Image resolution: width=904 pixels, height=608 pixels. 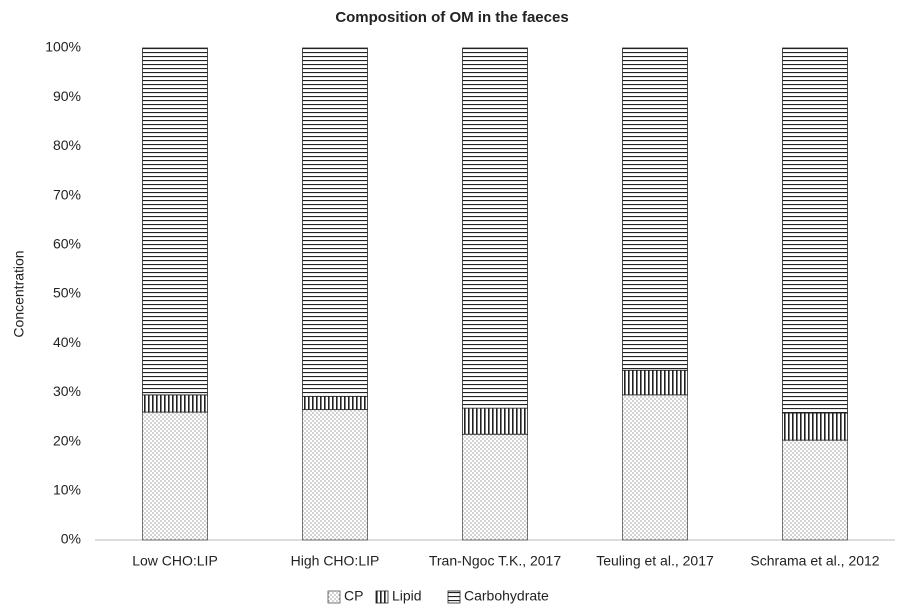 I want to click on chart-title: Composition of OM in the faeces, so click(x=451, y=17).